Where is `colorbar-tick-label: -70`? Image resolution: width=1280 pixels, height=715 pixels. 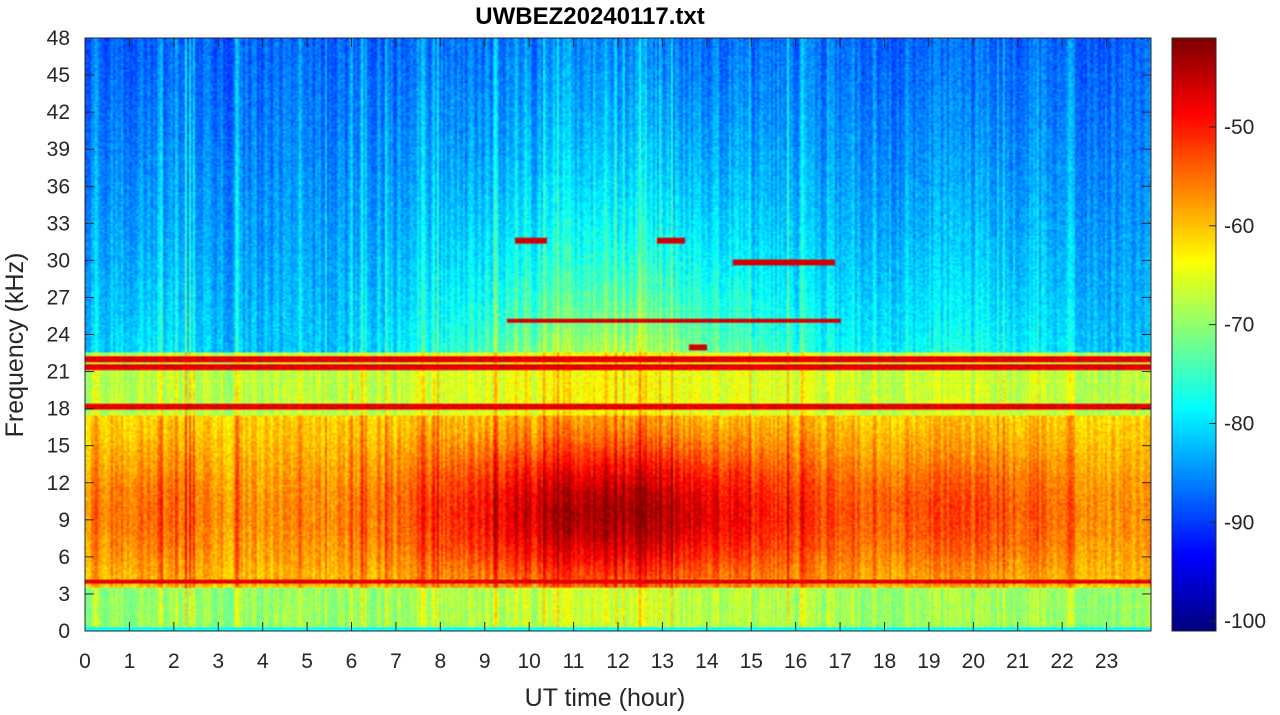 colorbar-tick-label: -70 is located at coordinates (1239, 325).